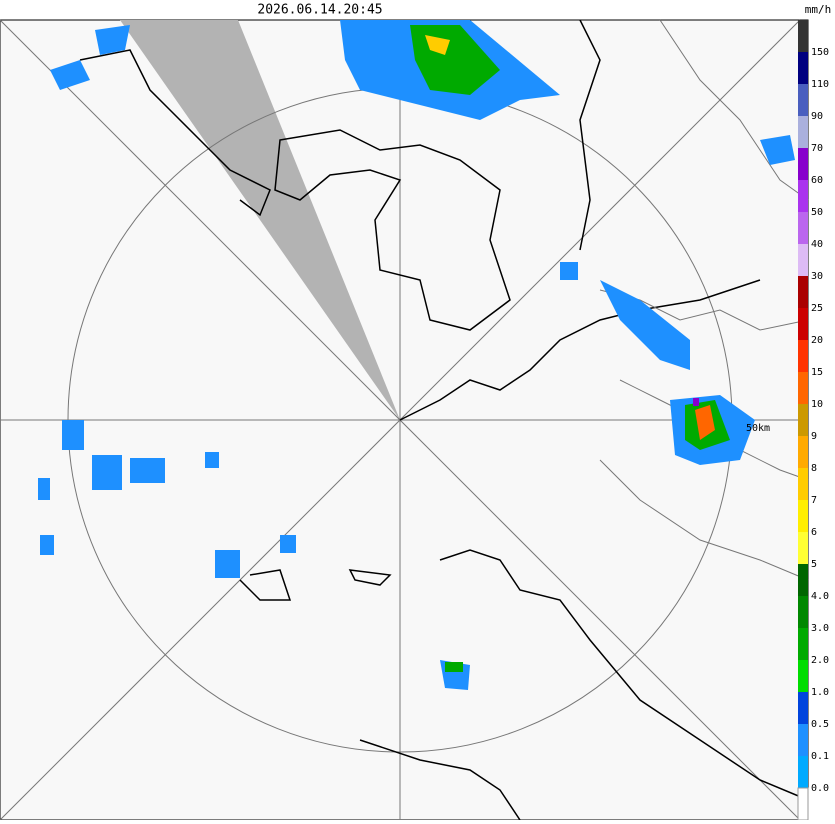 The height and width of the screenshot is (824, 835). What do you see at coordinates (820, 628) in the screenshot?
I see `legend-label: 3.0` at bounding box center [820, 628].